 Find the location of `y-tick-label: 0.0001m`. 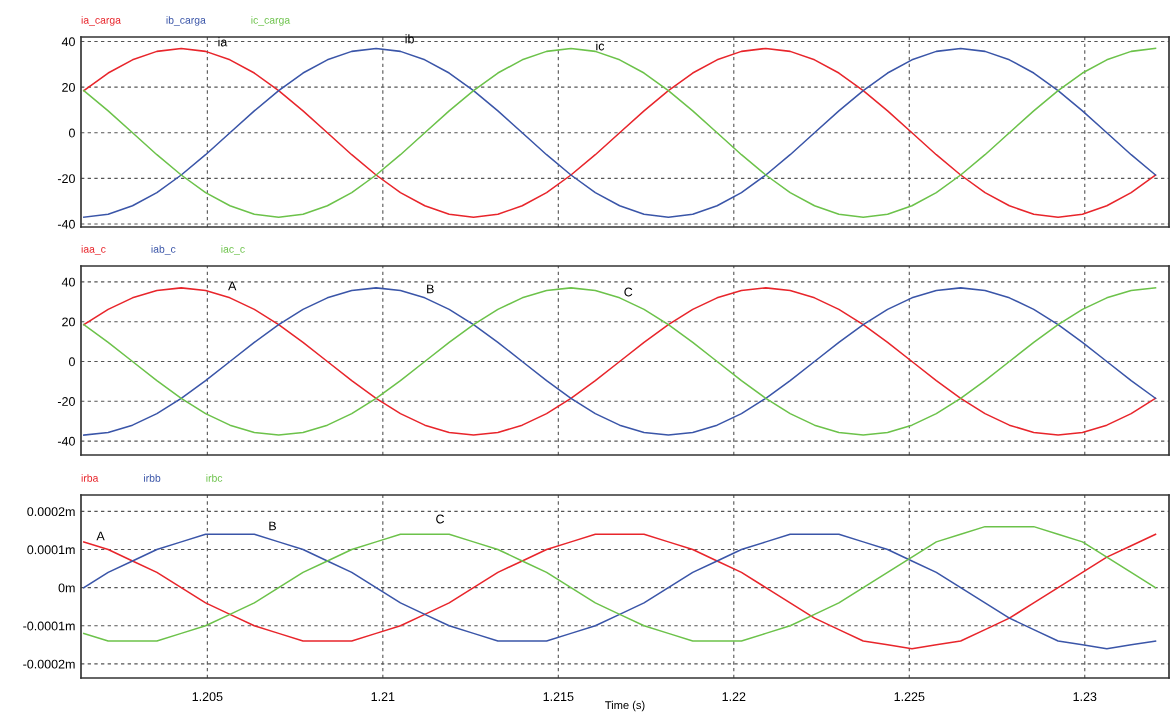

y-tick-label: 0.0001m is located at coordinates (51, 550).